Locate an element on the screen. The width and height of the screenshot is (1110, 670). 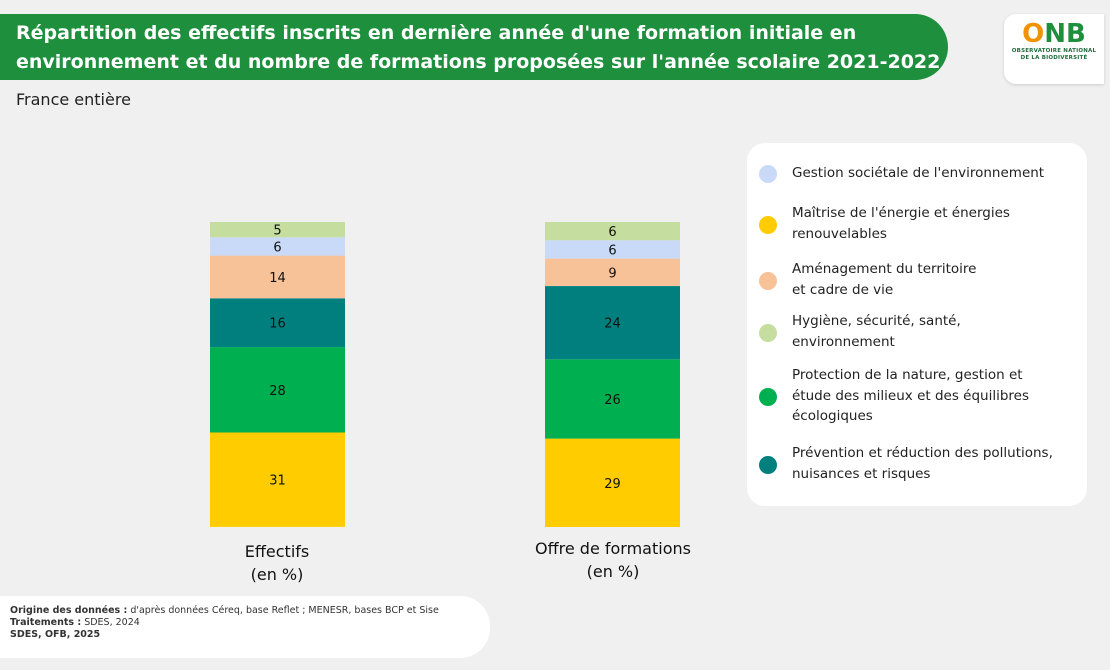
data-label-1-1: 26 is located at coordinates (612, 400).